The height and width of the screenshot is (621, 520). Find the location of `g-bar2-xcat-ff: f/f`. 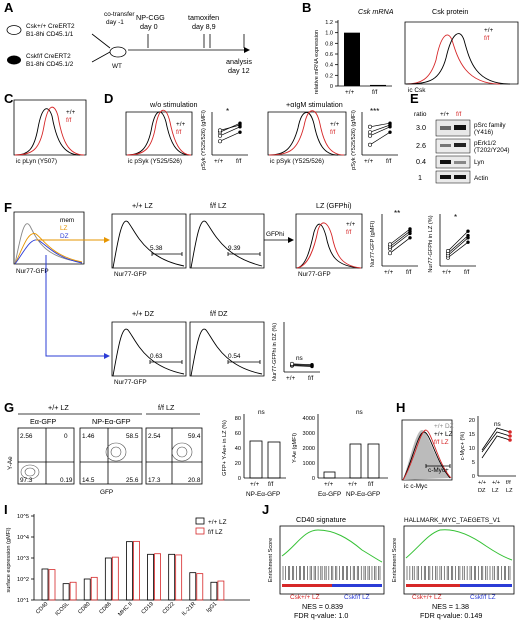

g-bar2-xcat-ff: f/f is located at coordinates (371, 484).